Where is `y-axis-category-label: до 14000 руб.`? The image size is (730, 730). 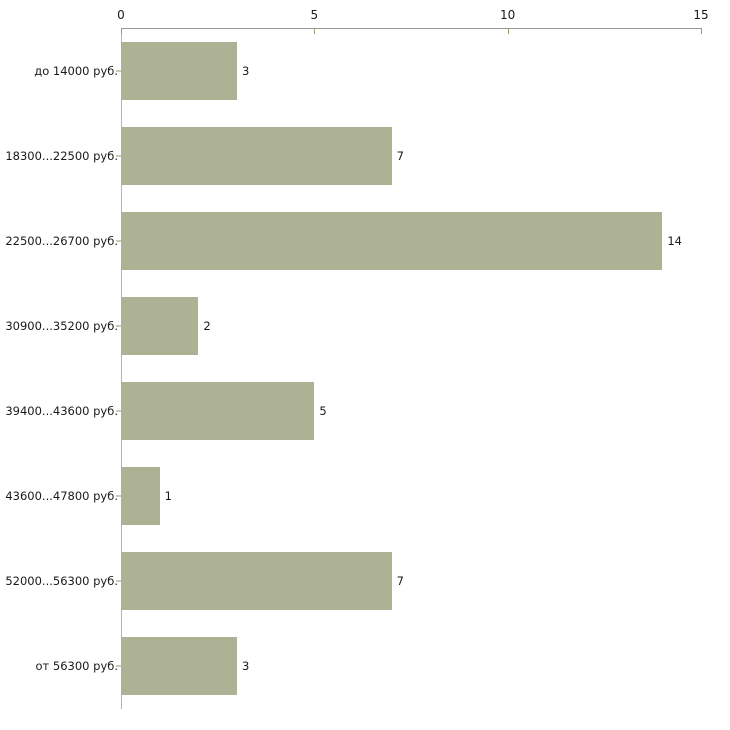 y-axis-category-label: до 14000 руб. is located at coordinates (76, 70).